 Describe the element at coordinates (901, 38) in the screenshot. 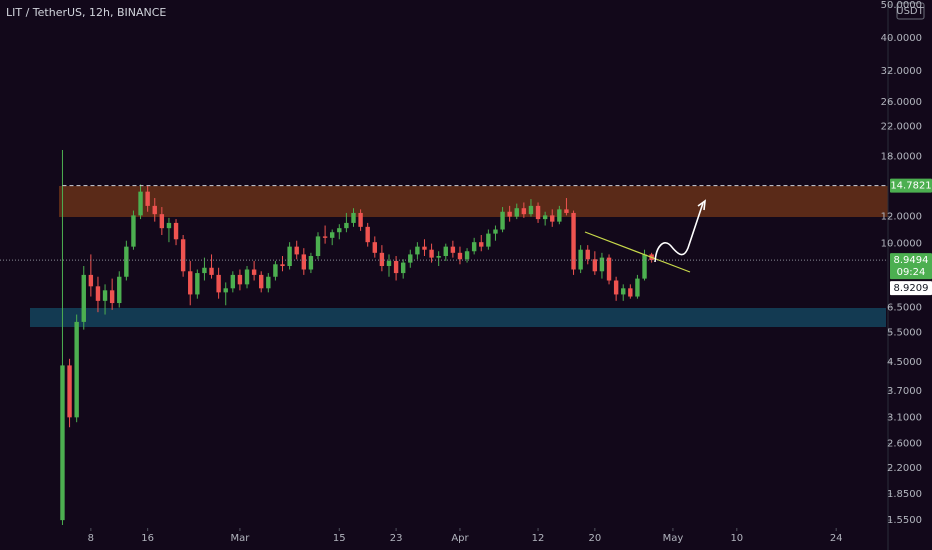

I see `y-tick-label: 40.0000` at that location.